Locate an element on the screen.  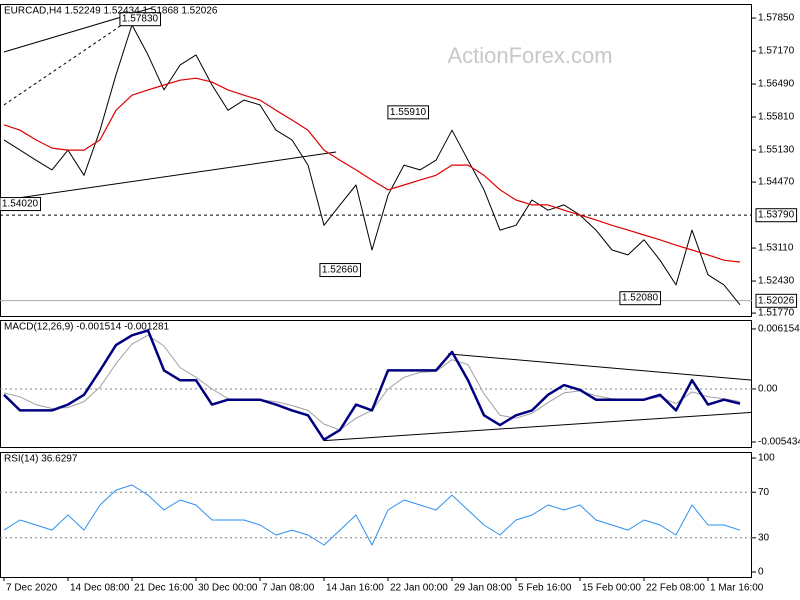
y-tick-label: 1.52430 is located at coordinates (776, 281).